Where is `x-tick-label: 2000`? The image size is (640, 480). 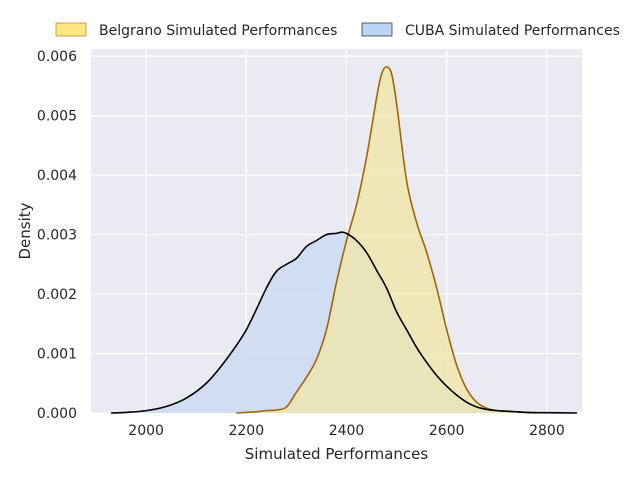
x-tick-label: 2000 is located at coordinates (146, 431).